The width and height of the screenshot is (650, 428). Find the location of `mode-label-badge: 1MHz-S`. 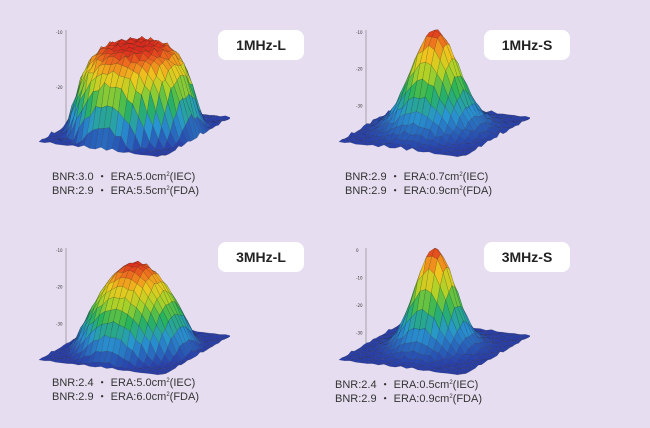

mode-label-badge: 1MHz-S is located at coordinates (527, 45).